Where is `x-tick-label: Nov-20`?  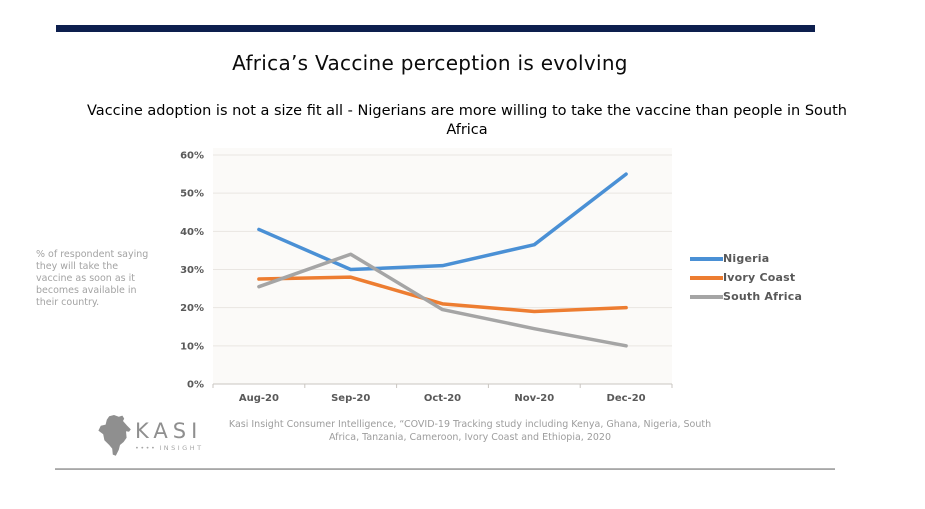
x-tick-label: Nov-20 is located at coordinates (534, 398).